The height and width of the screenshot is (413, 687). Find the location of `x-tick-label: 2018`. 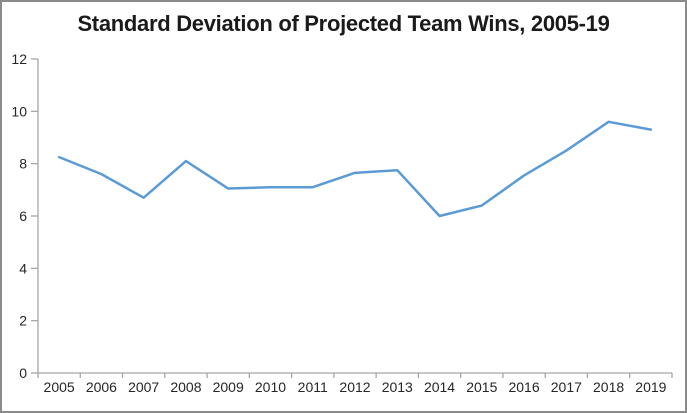

x-tick-label: 2018 is located at coordinates (608, 387).